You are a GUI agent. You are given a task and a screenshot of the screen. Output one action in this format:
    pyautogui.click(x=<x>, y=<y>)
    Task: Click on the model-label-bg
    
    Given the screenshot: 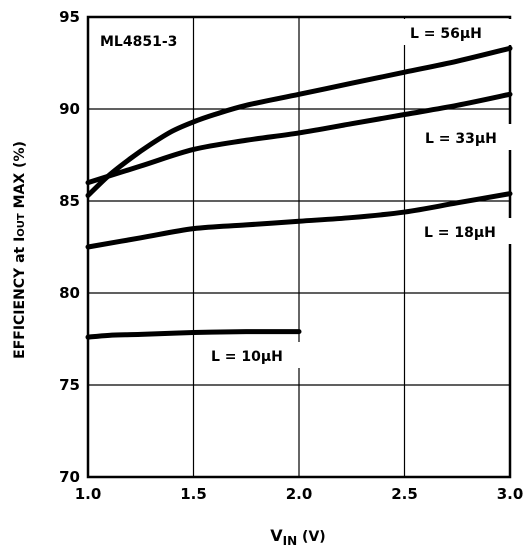 What is the action you would take?
    pyautogui.click(x=140, y=40)
    